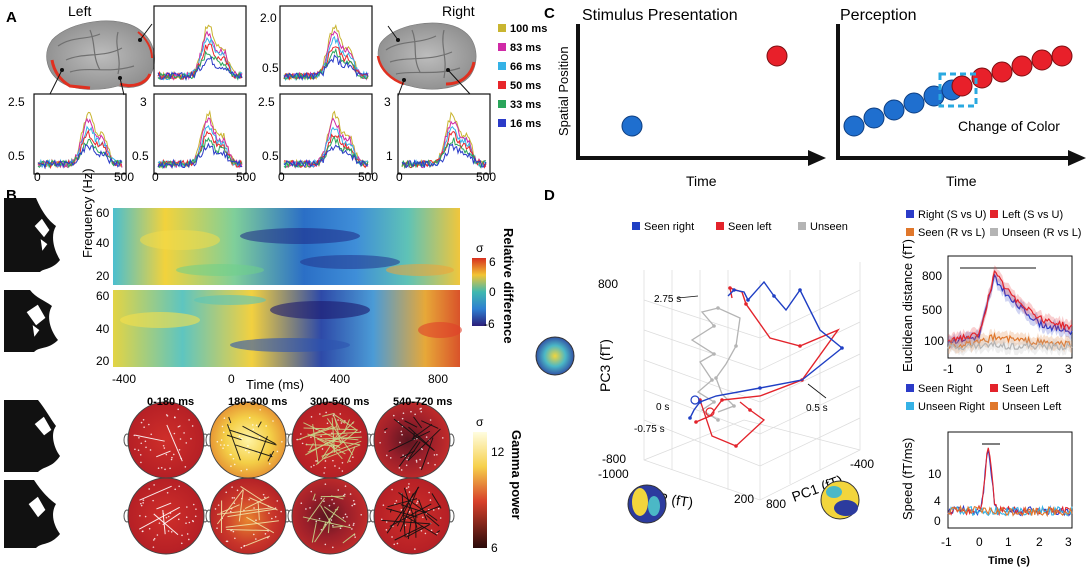  What do you see at coordinates (480, 422) in the screenshot?
I see `gamma-sigma: σ` at bounding box center [480, 422].